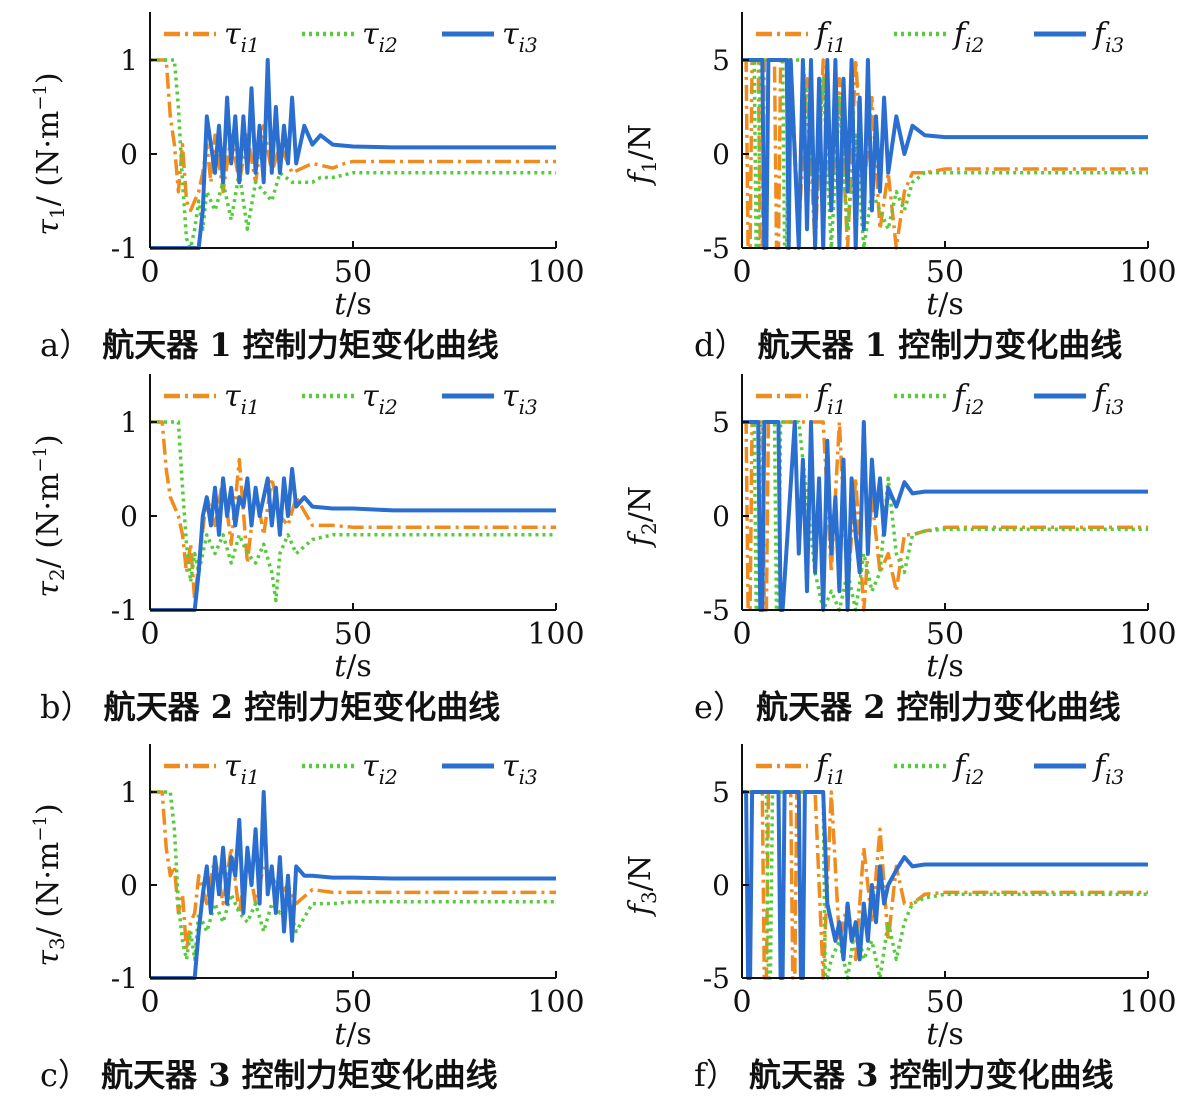 The image size is (1200, 1104). I want to click on y-axis-label: f3/N, so click(642, 886).